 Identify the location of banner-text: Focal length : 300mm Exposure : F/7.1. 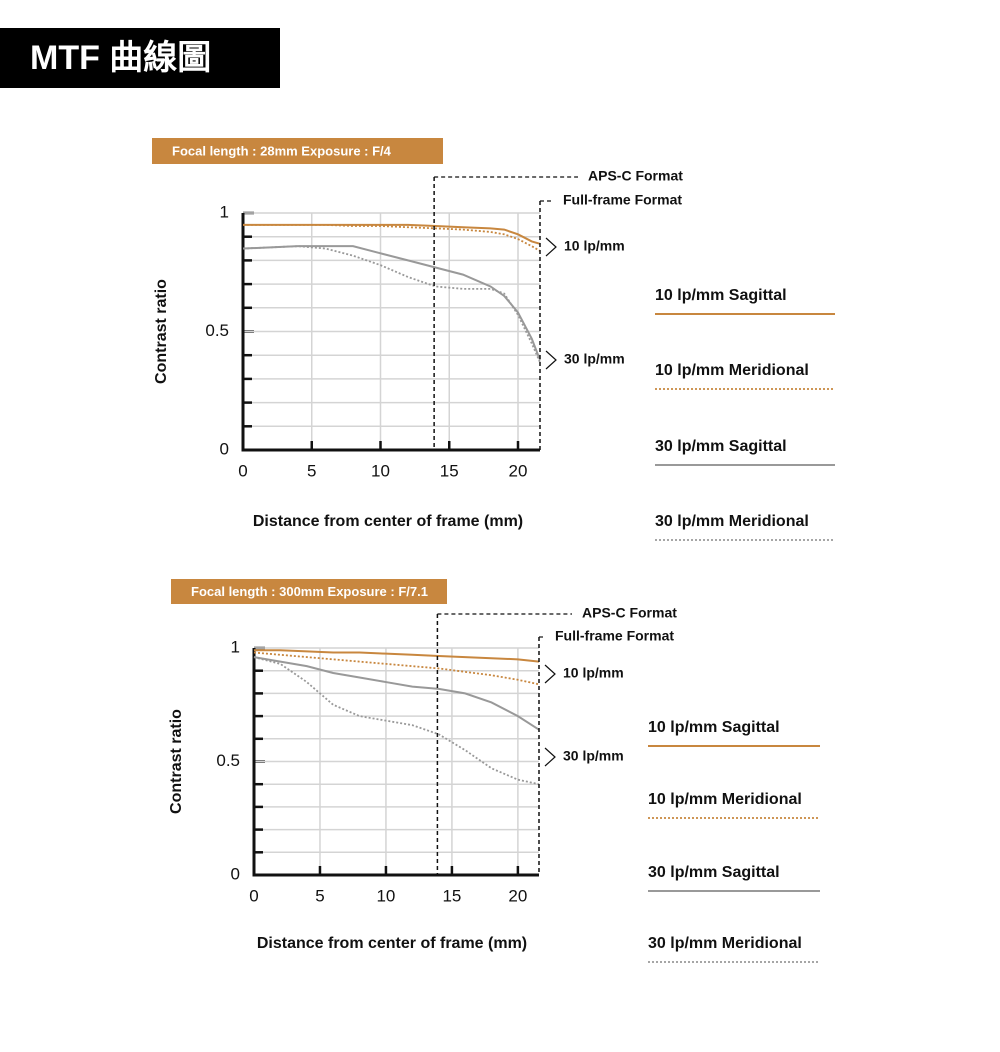
(309, 591).